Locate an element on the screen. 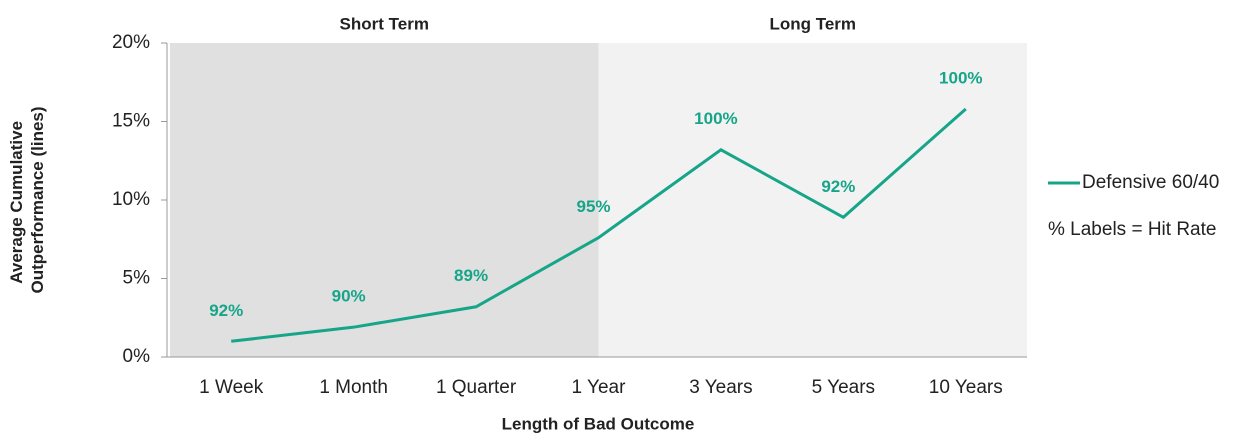 Image resolution: width=1256 pixels, height=437 pixels. y-axis-label-line: Outperformance (lines) is located at coordinates (37, 199).